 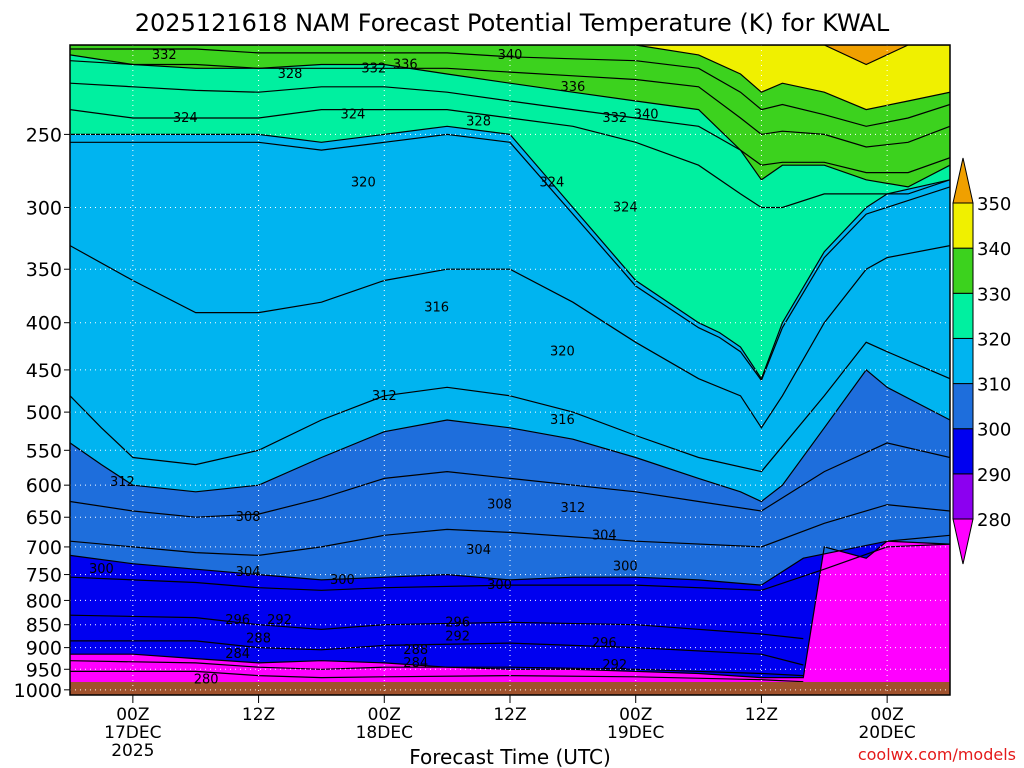 I want to click on colorbar-label: 300, so click(x=994, y=430).